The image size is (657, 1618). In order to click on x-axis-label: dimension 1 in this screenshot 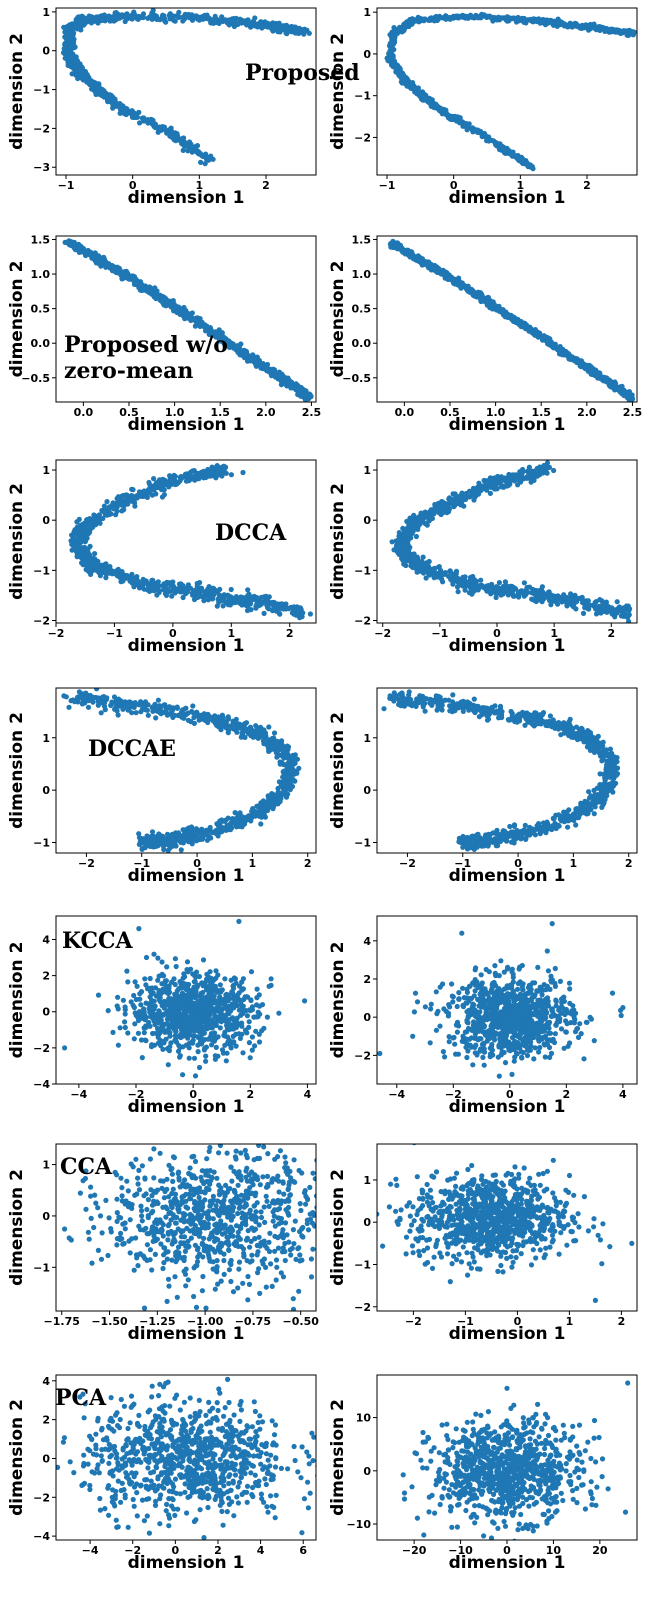, I will do `click(186, 198)`.